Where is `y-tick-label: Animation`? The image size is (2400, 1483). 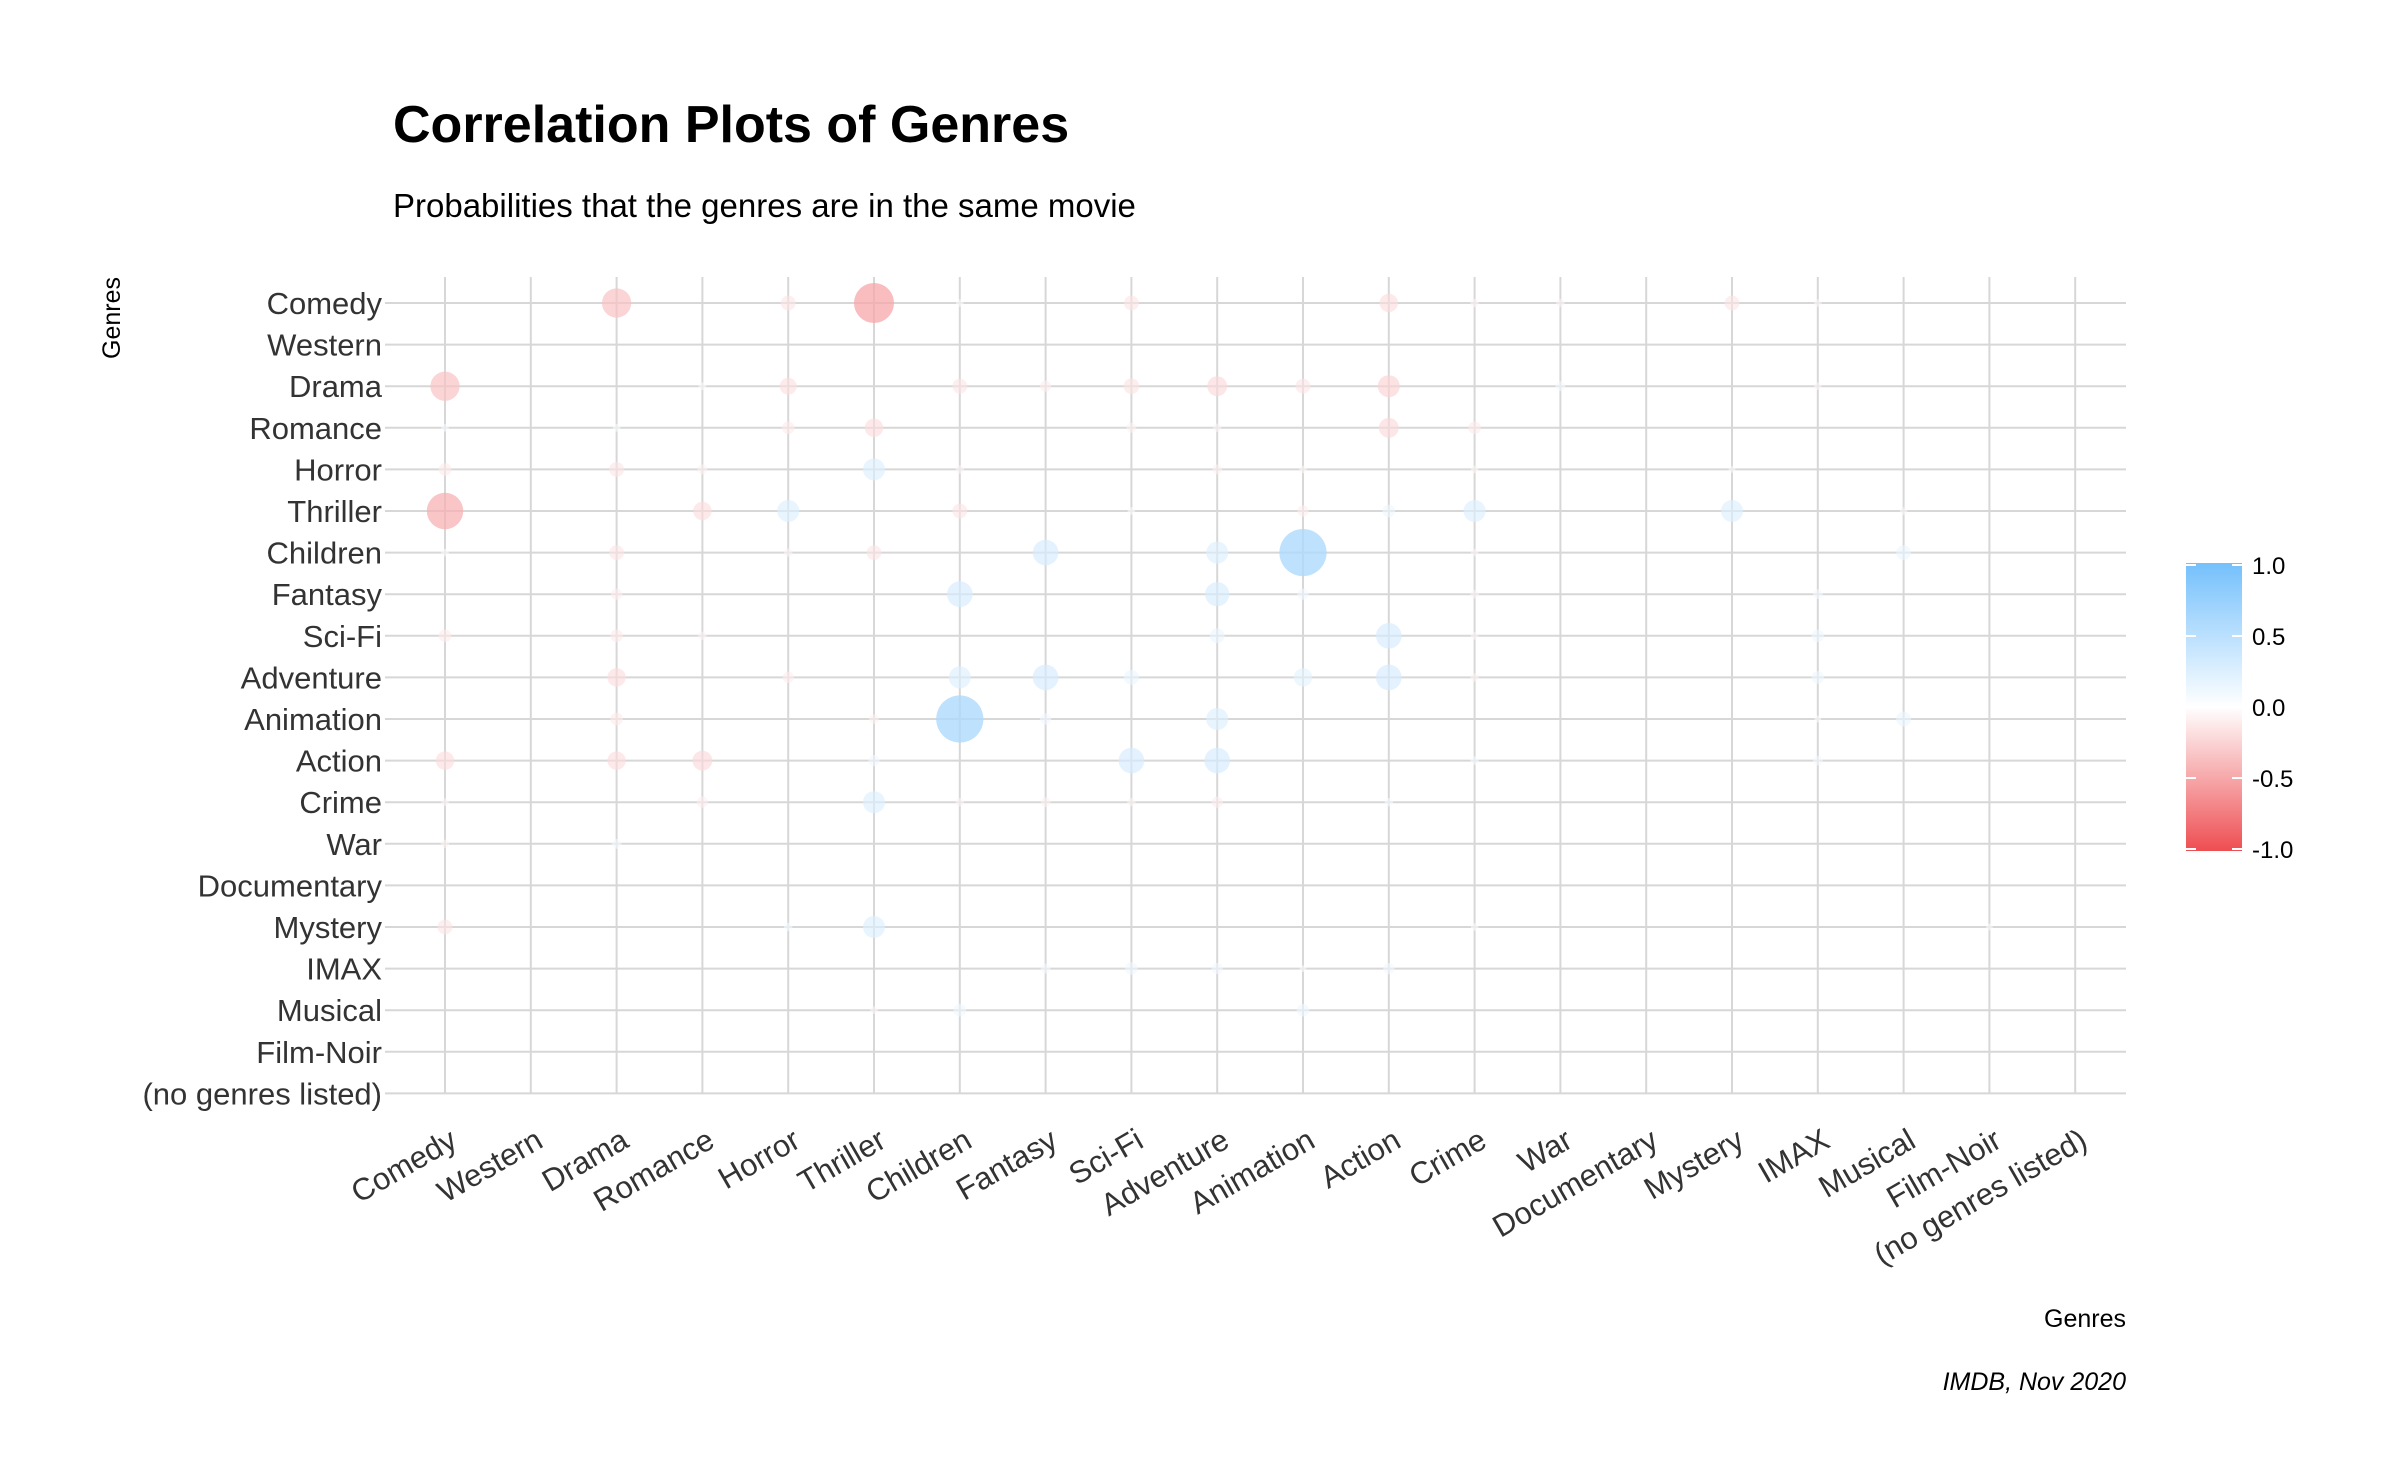 y-tick-label: Animation is located at coordinates (313, 719).